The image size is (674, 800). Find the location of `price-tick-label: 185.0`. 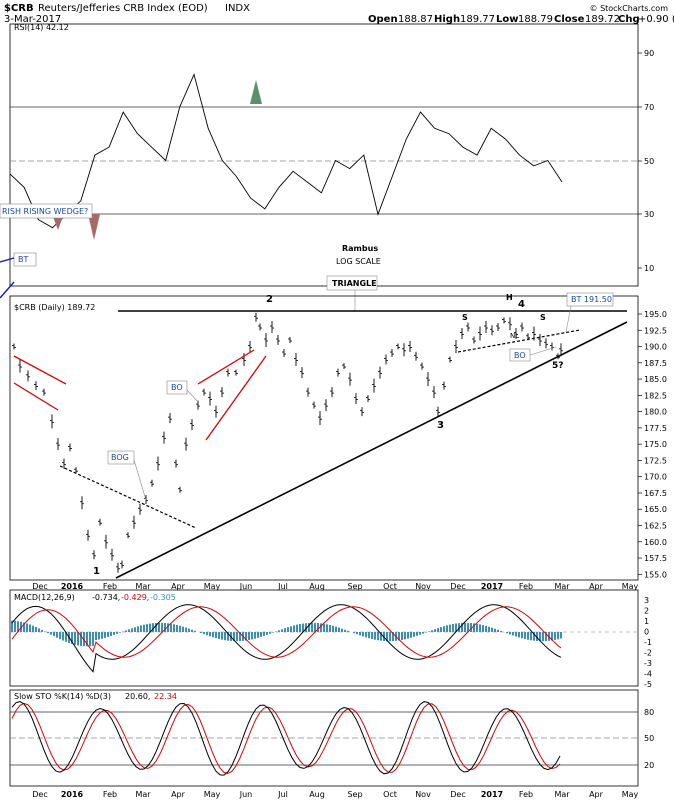

price-tick-label: 185.0 is located at coordinates (655, 379).